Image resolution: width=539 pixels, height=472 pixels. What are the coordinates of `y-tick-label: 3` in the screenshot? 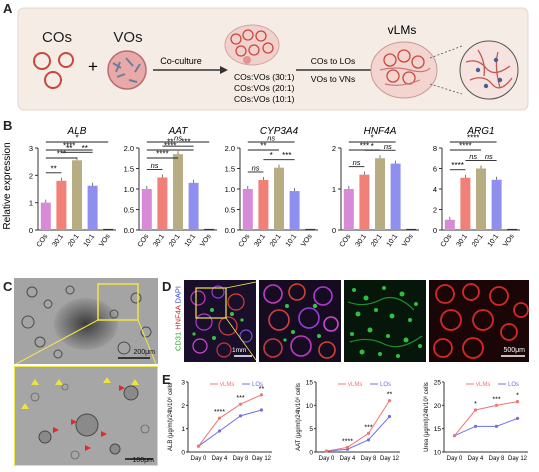 It's located at (31, 148).